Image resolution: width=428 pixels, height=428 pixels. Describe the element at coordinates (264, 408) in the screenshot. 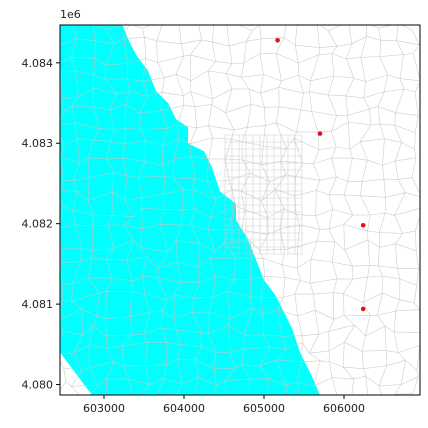

I see `x-tick-label: 605000` at that location.